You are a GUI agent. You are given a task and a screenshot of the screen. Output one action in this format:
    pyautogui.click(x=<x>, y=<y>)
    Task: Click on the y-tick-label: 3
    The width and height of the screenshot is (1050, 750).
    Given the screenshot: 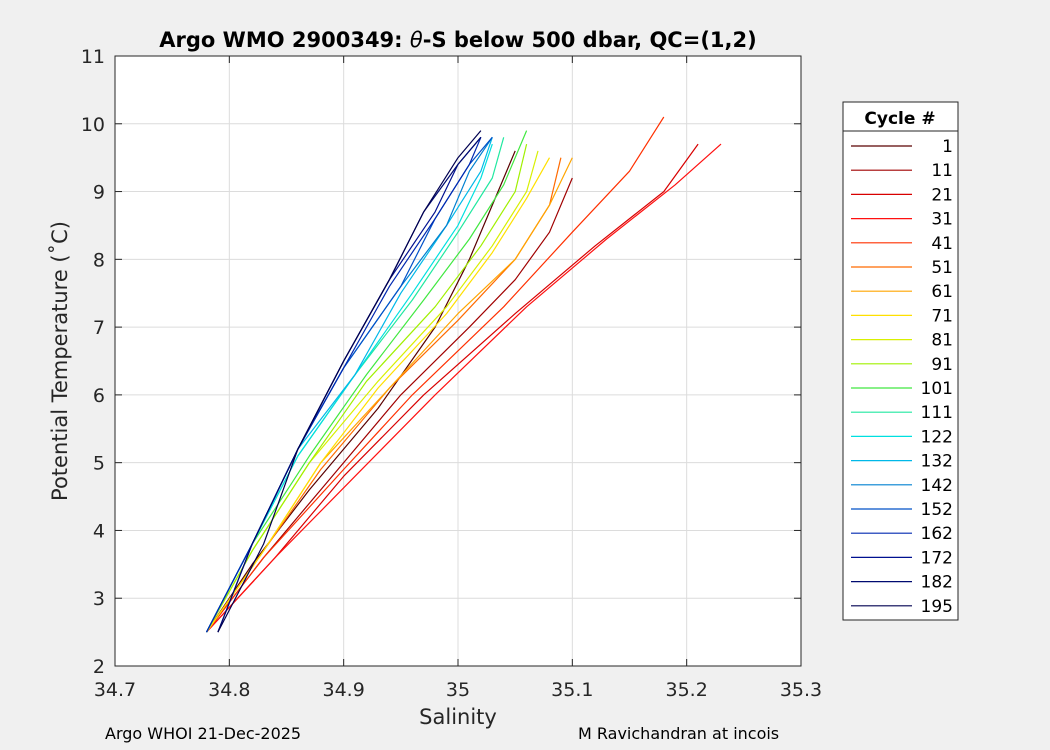 What is the action you would take?
    pyautogui.click(x=99, y=599)
    